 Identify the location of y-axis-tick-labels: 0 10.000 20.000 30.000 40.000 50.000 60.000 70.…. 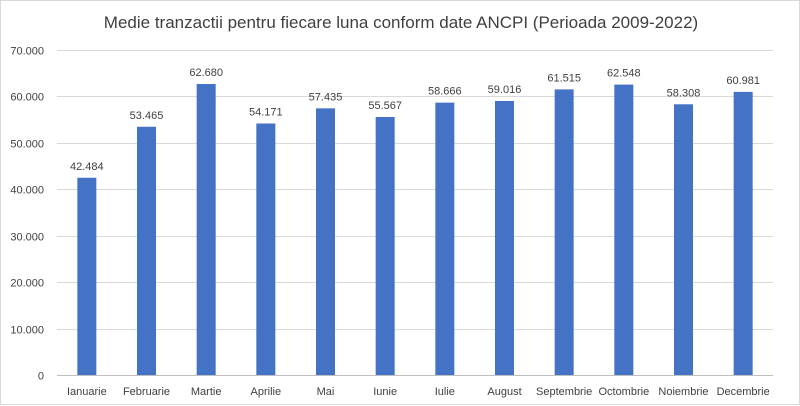
(27, 214).